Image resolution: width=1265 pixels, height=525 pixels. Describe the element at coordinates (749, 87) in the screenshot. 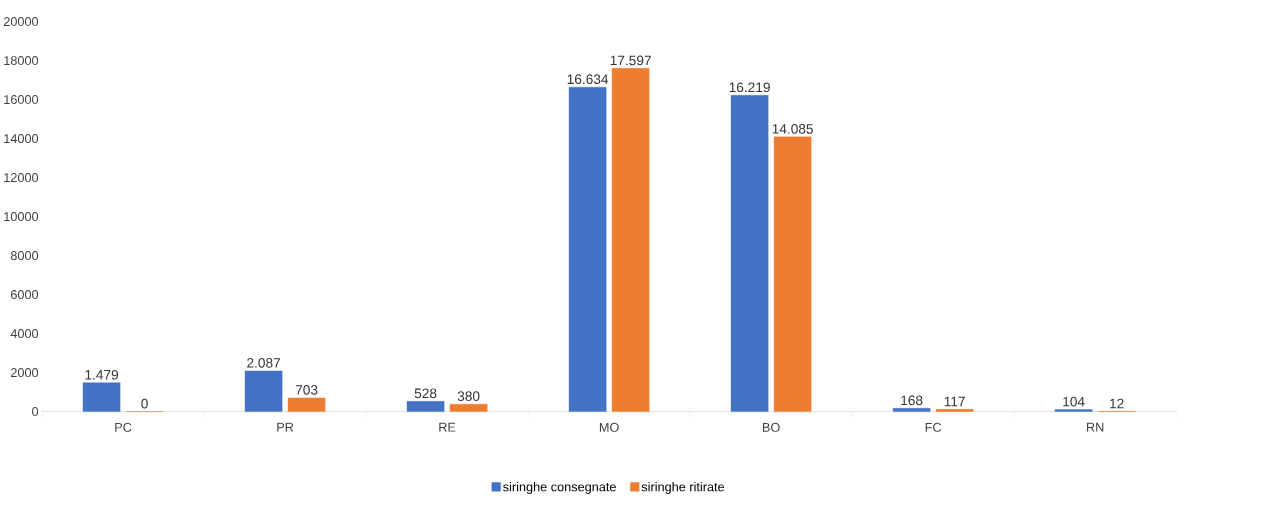

I see `data-label: 16.219` at that location.